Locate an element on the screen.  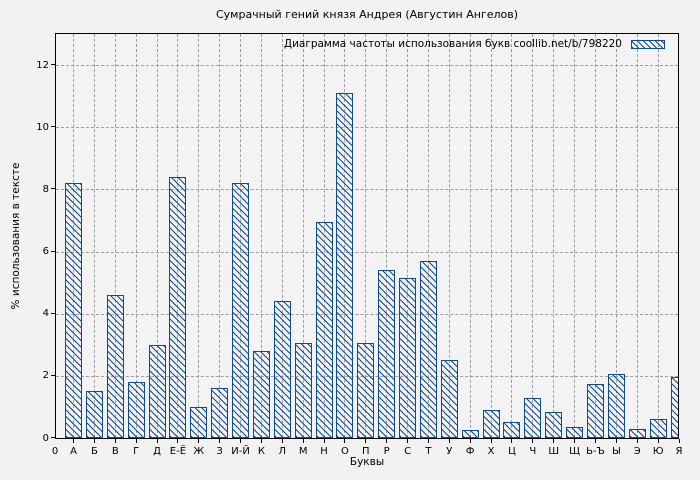
bar-Л is located at coordinates (282, 369).